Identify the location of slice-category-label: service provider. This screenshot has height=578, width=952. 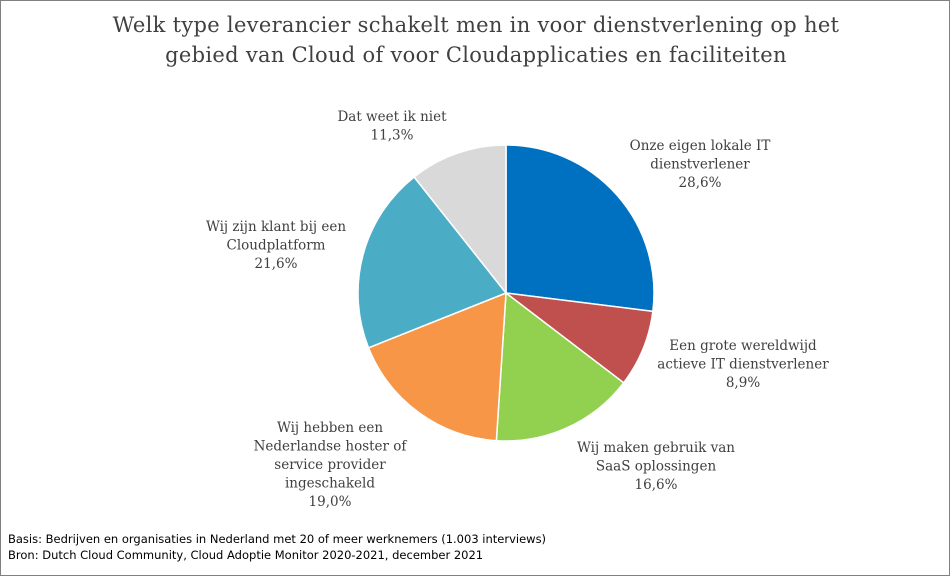
(330, 465).